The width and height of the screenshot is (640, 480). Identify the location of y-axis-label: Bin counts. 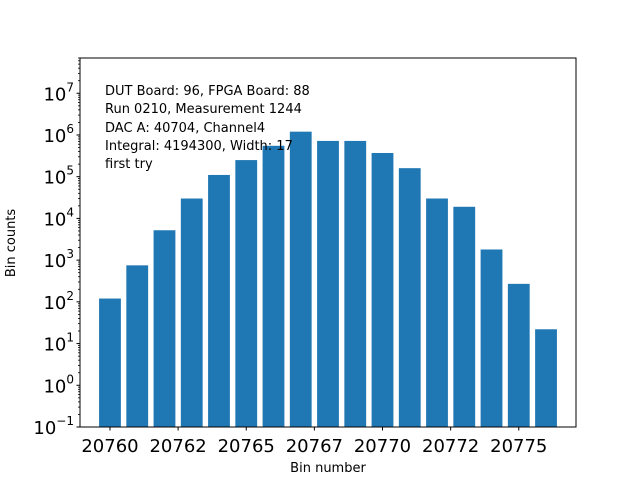
(11, 243).